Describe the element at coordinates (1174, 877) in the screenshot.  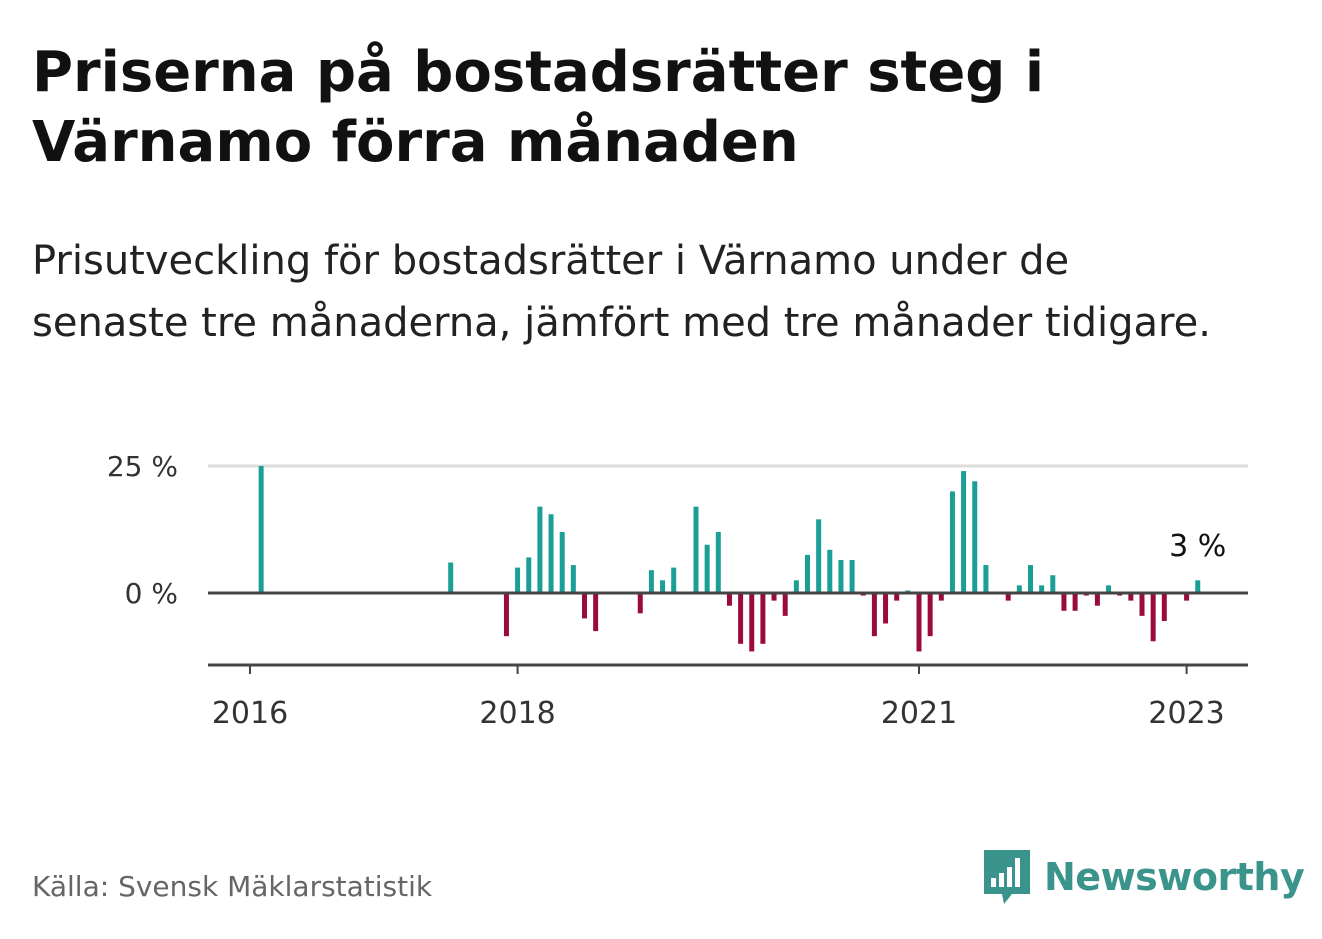
I see `newsworthy-logo-text: Newsworthy` at that location.